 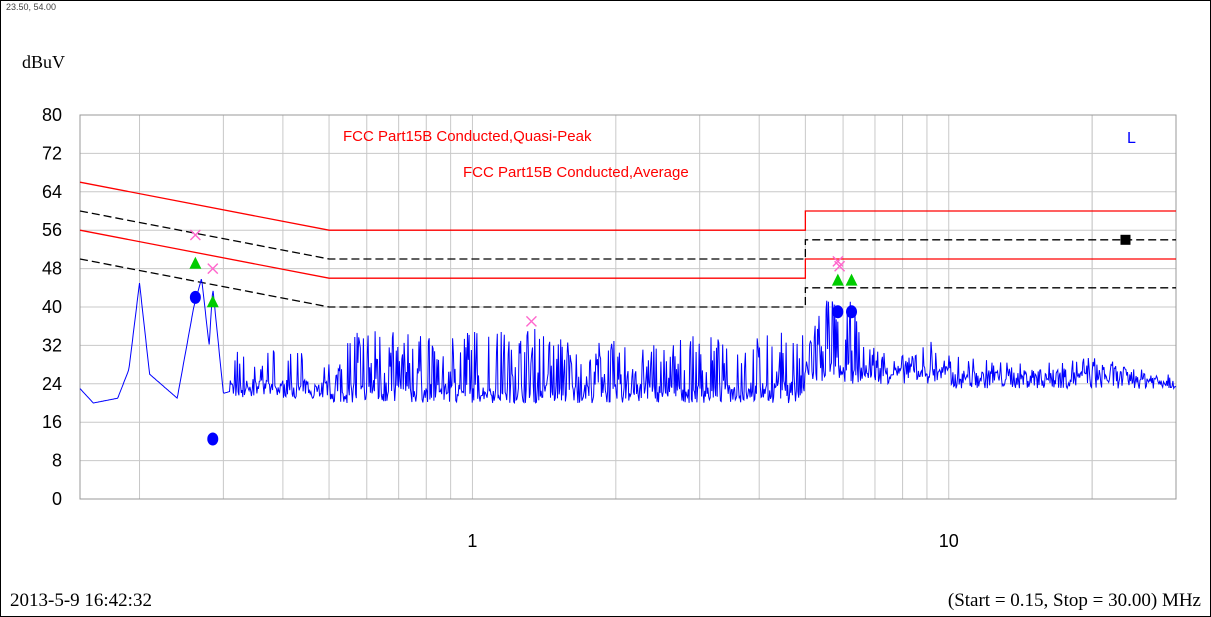 I want to click on y-tick-label: 64, so click(x=52, y=192).